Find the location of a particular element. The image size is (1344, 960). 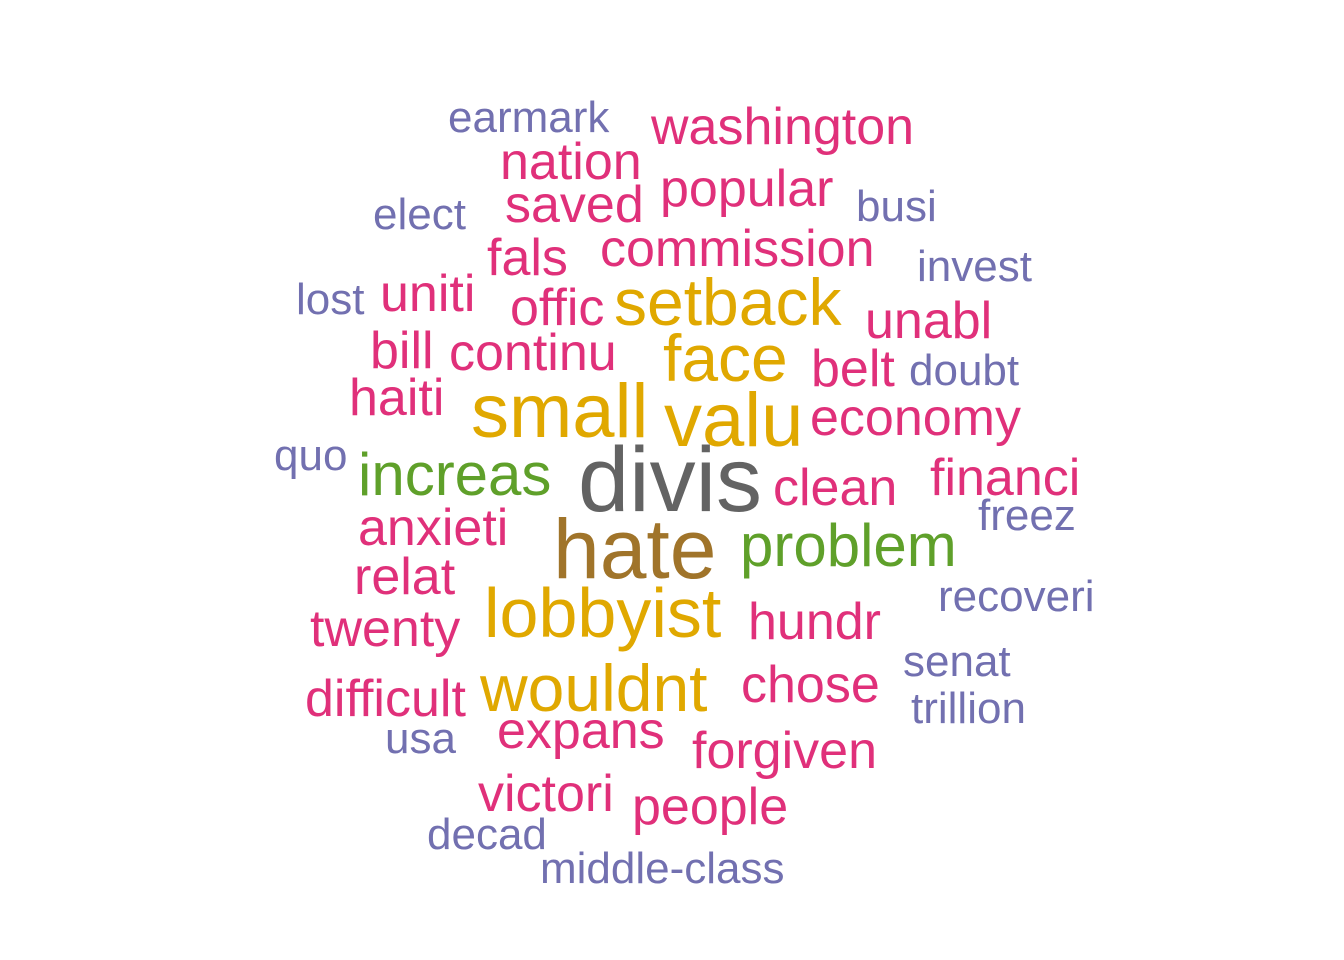

word-senat: senat is located at coordinates (957, 661).